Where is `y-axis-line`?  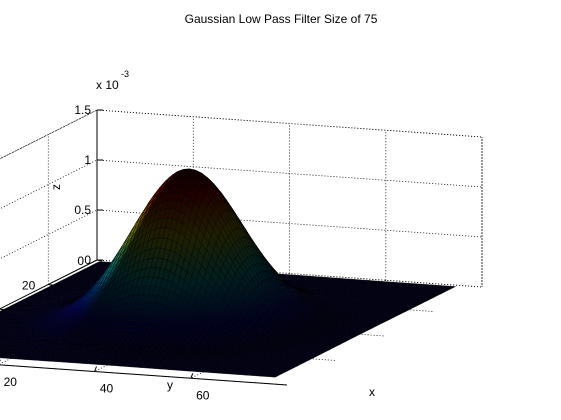 y-axis-line is located at coordinates (49, 284).